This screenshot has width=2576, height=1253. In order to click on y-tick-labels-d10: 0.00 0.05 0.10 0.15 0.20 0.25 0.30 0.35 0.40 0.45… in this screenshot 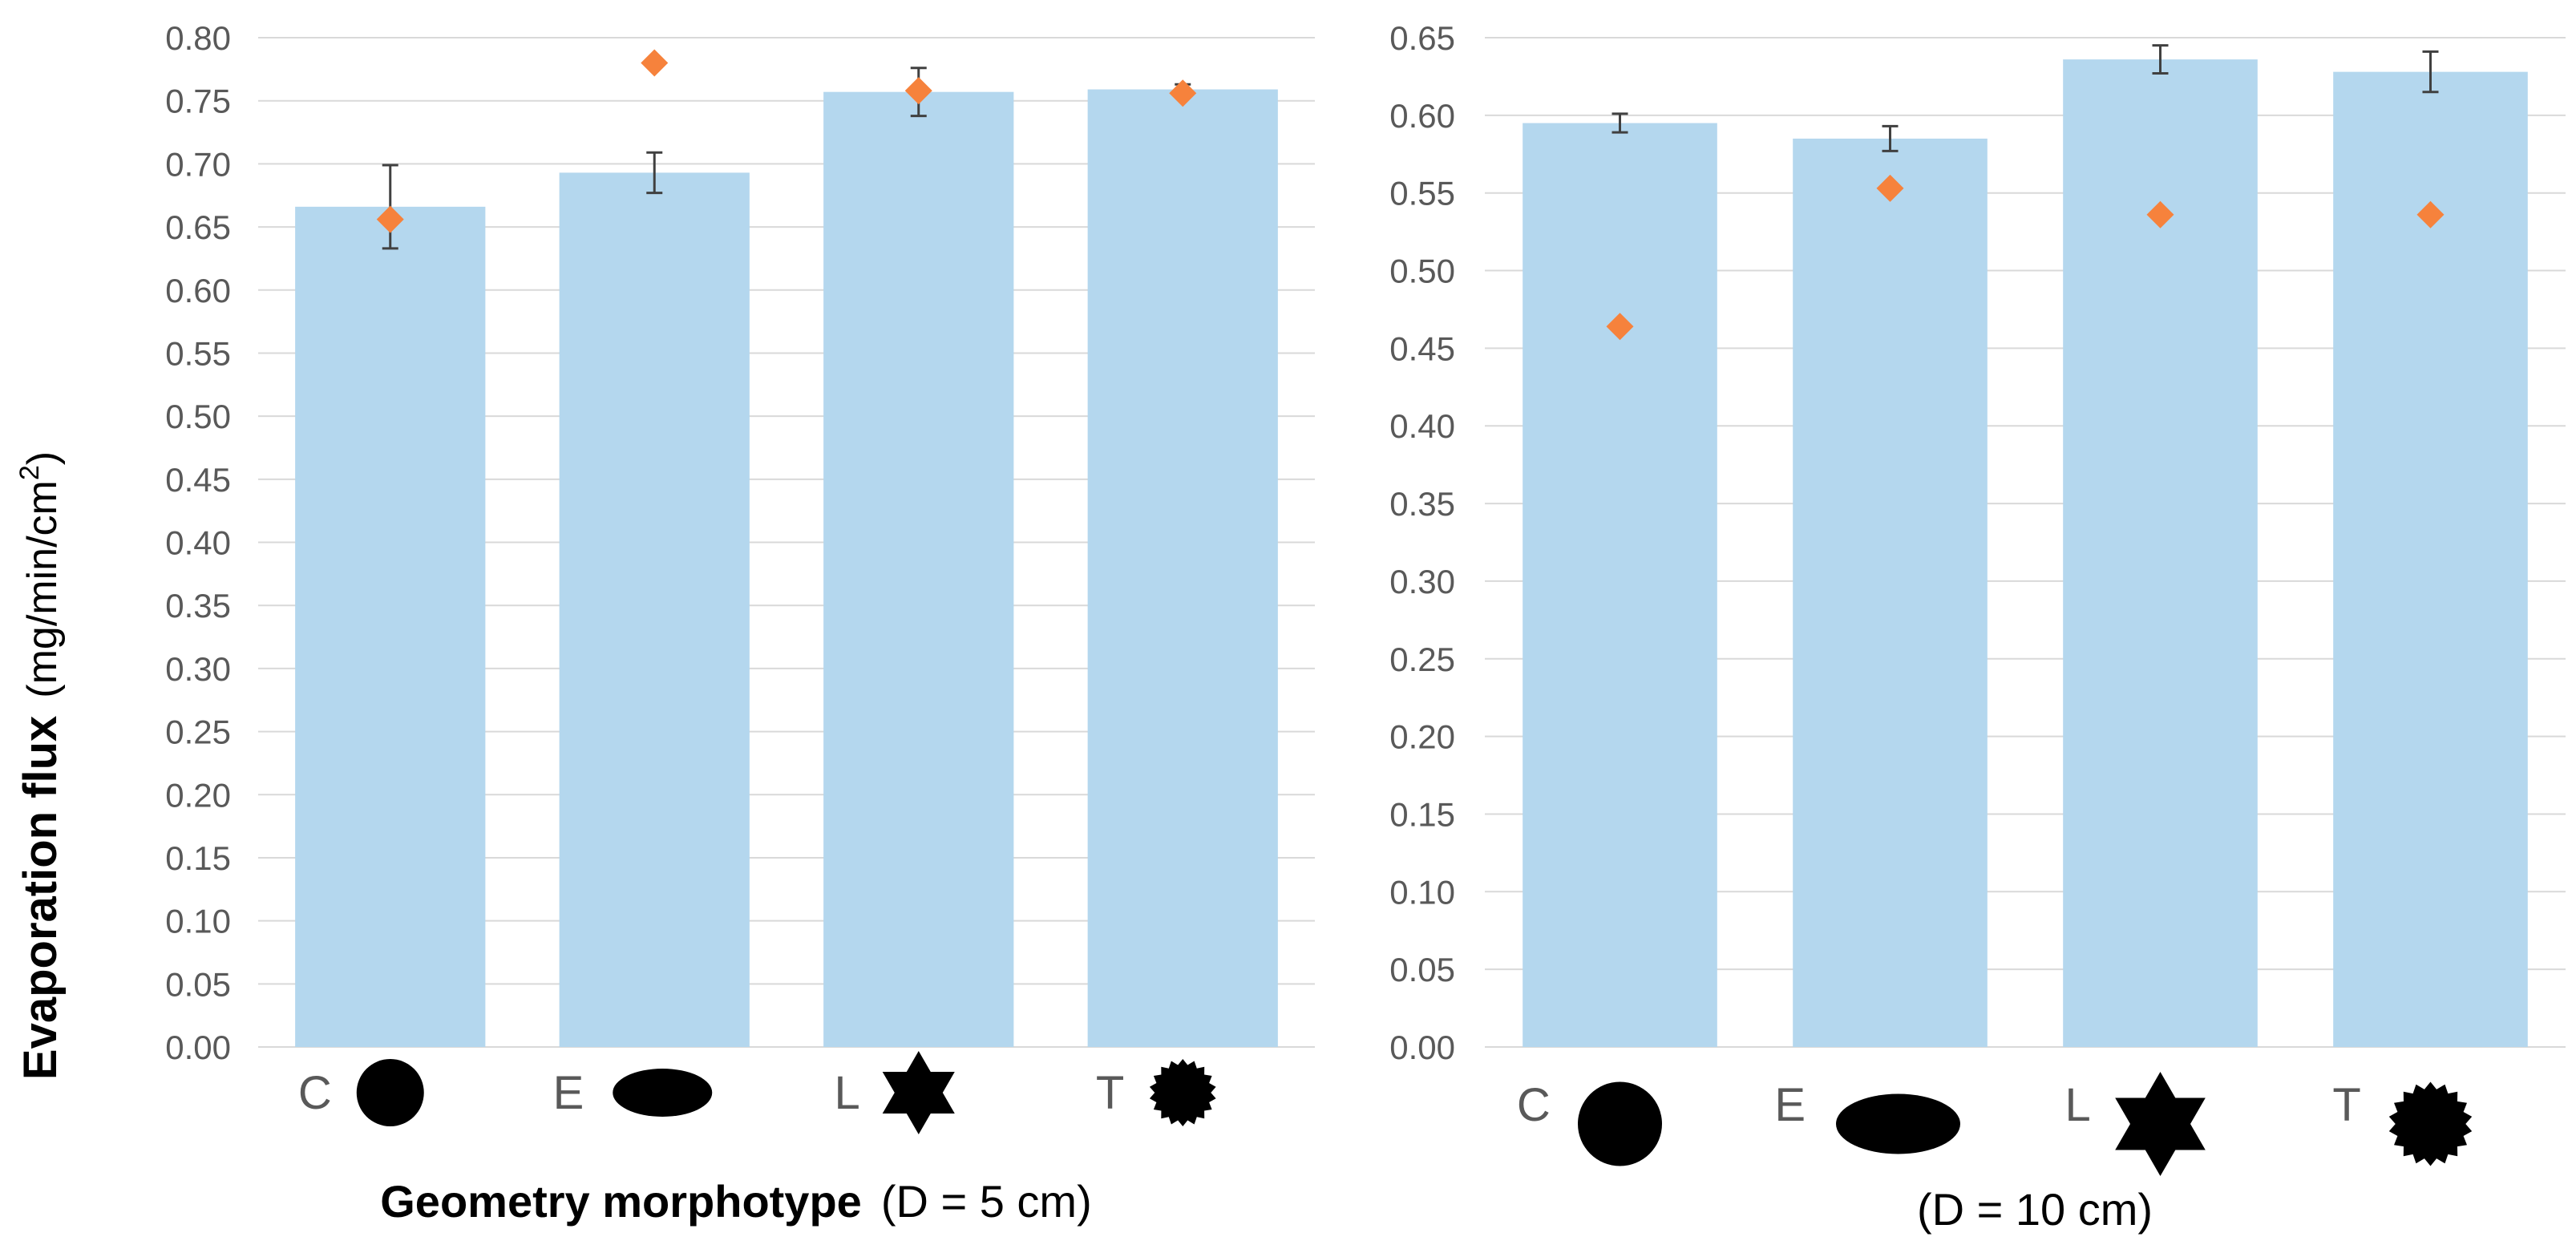, I will do `click(1422, 542)`.